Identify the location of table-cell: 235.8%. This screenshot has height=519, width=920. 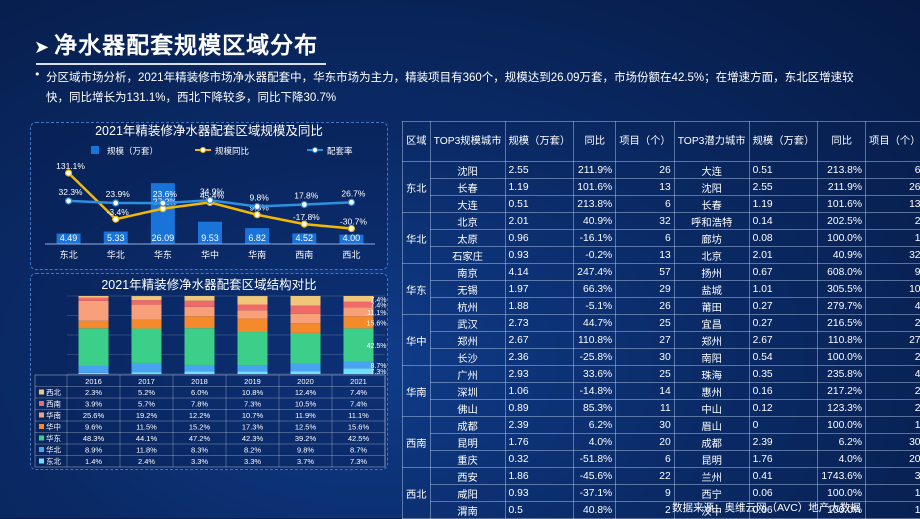
(842, 374).